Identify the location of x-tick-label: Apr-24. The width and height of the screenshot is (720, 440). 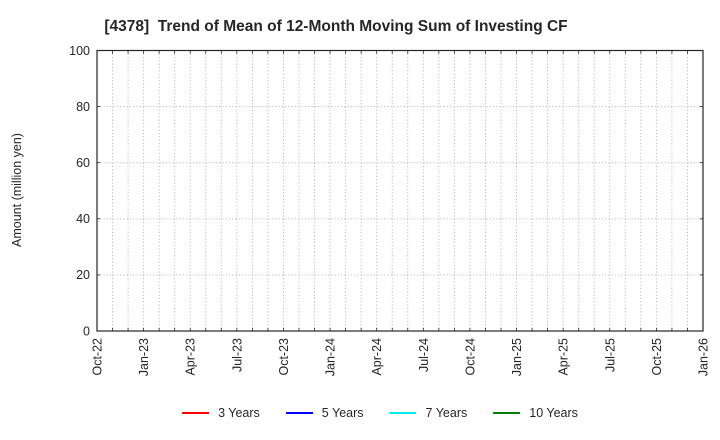
(377, 357).